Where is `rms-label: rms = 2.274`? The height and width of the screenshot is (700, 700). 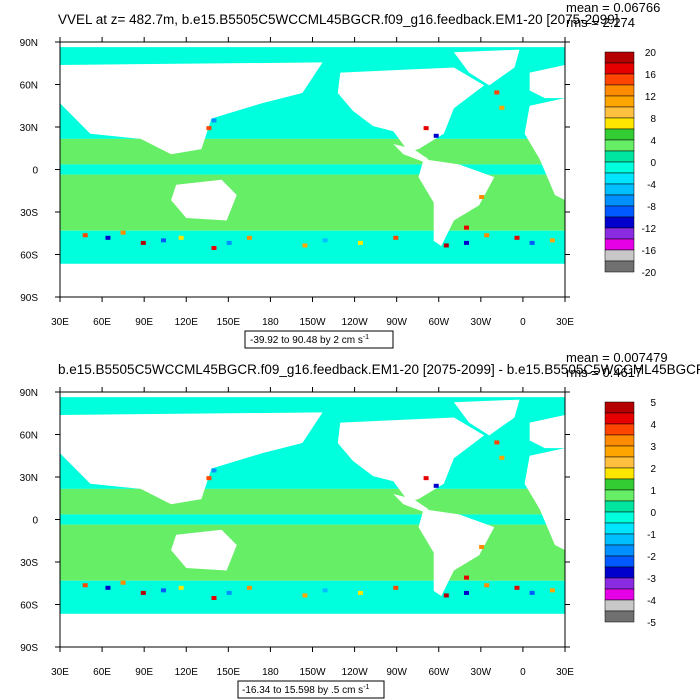
rms-label: rms = 2.274 is located at coordinates (600, 22).